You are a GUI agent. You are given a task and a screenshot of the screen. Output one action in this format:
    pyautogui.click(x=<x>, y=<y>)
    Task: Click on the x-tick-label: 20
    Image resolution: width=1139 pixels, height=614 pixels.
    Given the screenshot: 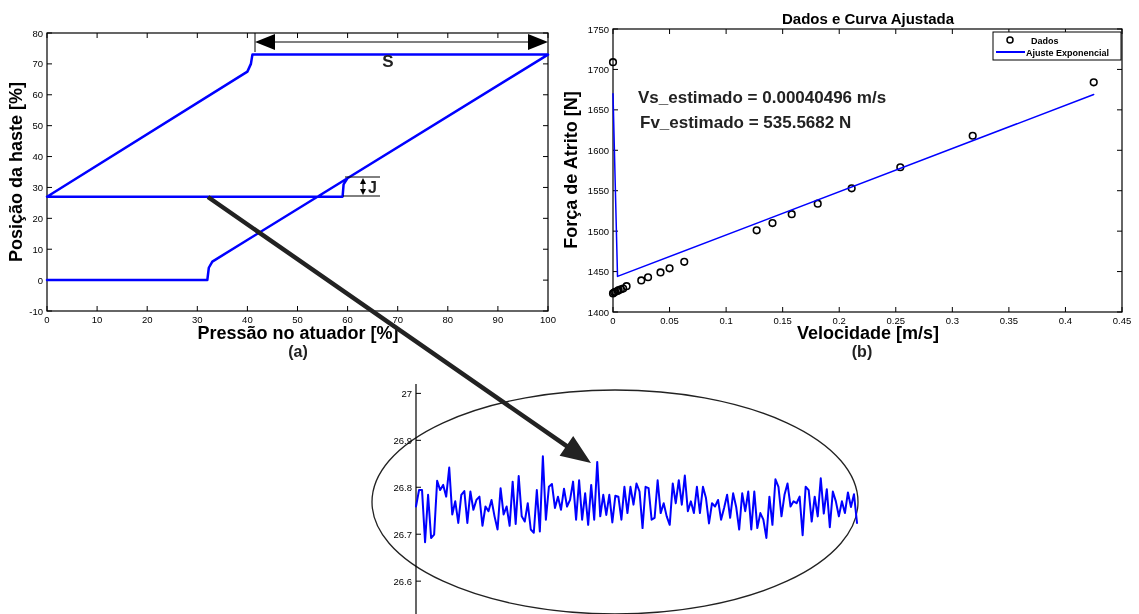 What is the action you would take?
    pyautogui.click(x=147, y=319)
    